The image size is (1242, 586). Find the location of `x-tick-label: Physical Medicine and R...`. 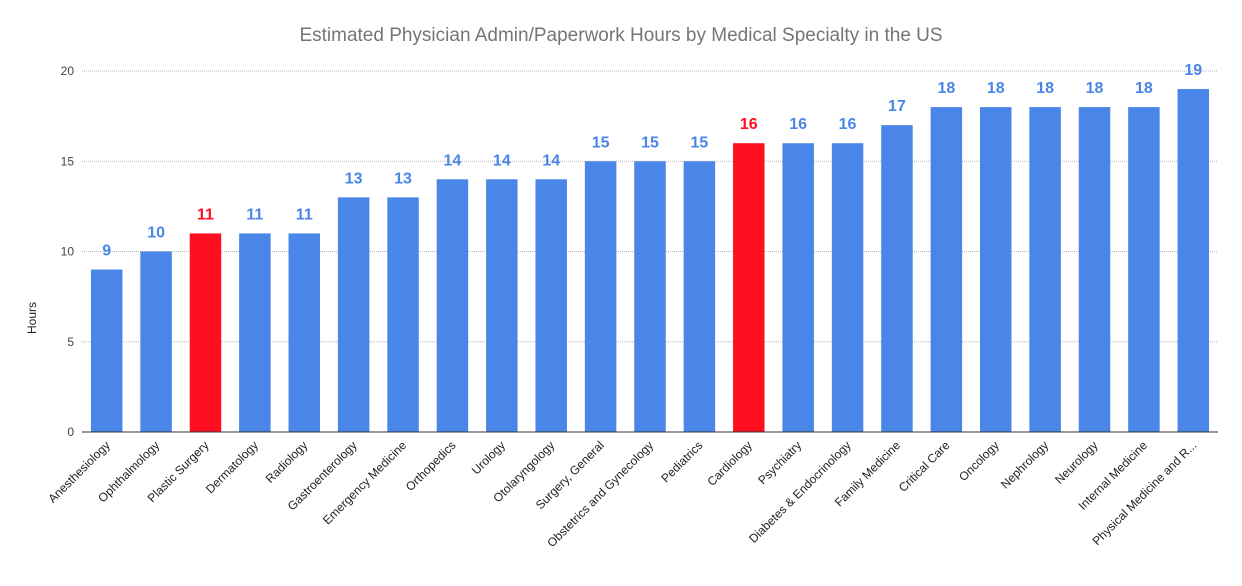

x-tick-label: Physical Medicine and R... is located at coordinates (1145, 493).